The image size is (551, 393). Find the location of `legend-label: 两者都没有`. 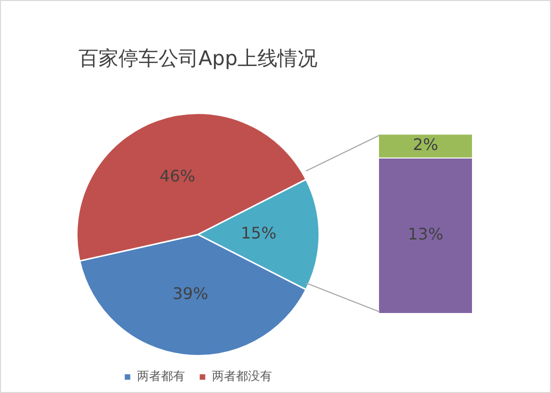

legend-label: 两者都没有 is located at coordinates (242, 376).